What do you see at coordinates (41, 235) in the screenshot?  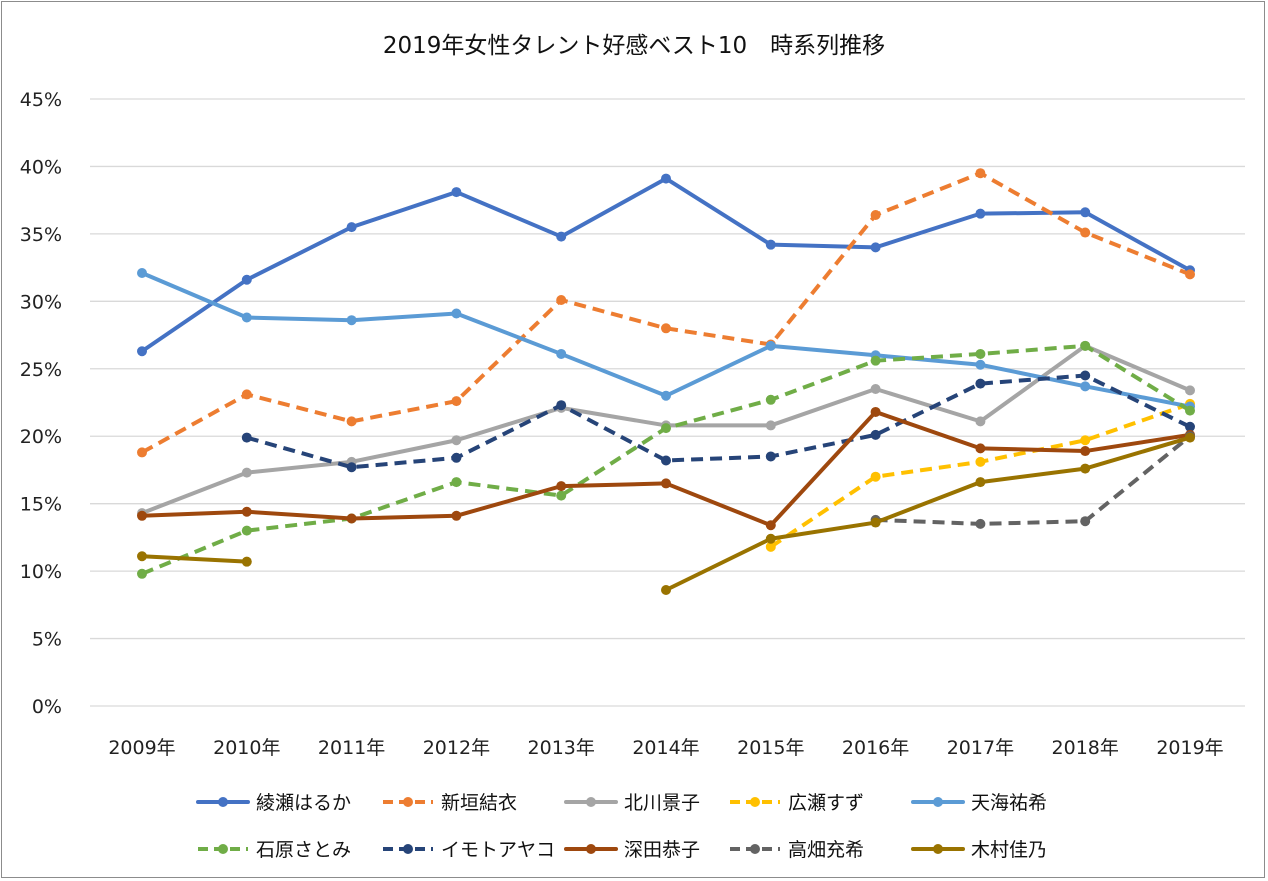 I see `y-tick-label: 35%` at bounding box center [41, 235].